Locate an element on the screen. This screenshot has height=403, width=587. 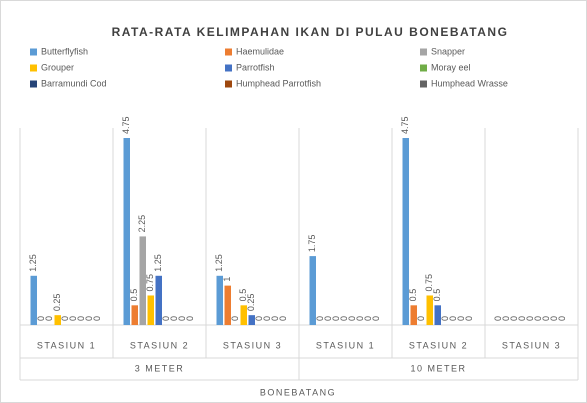
legend-label: Humphead Wrasse is located at coordinates (469, 83).